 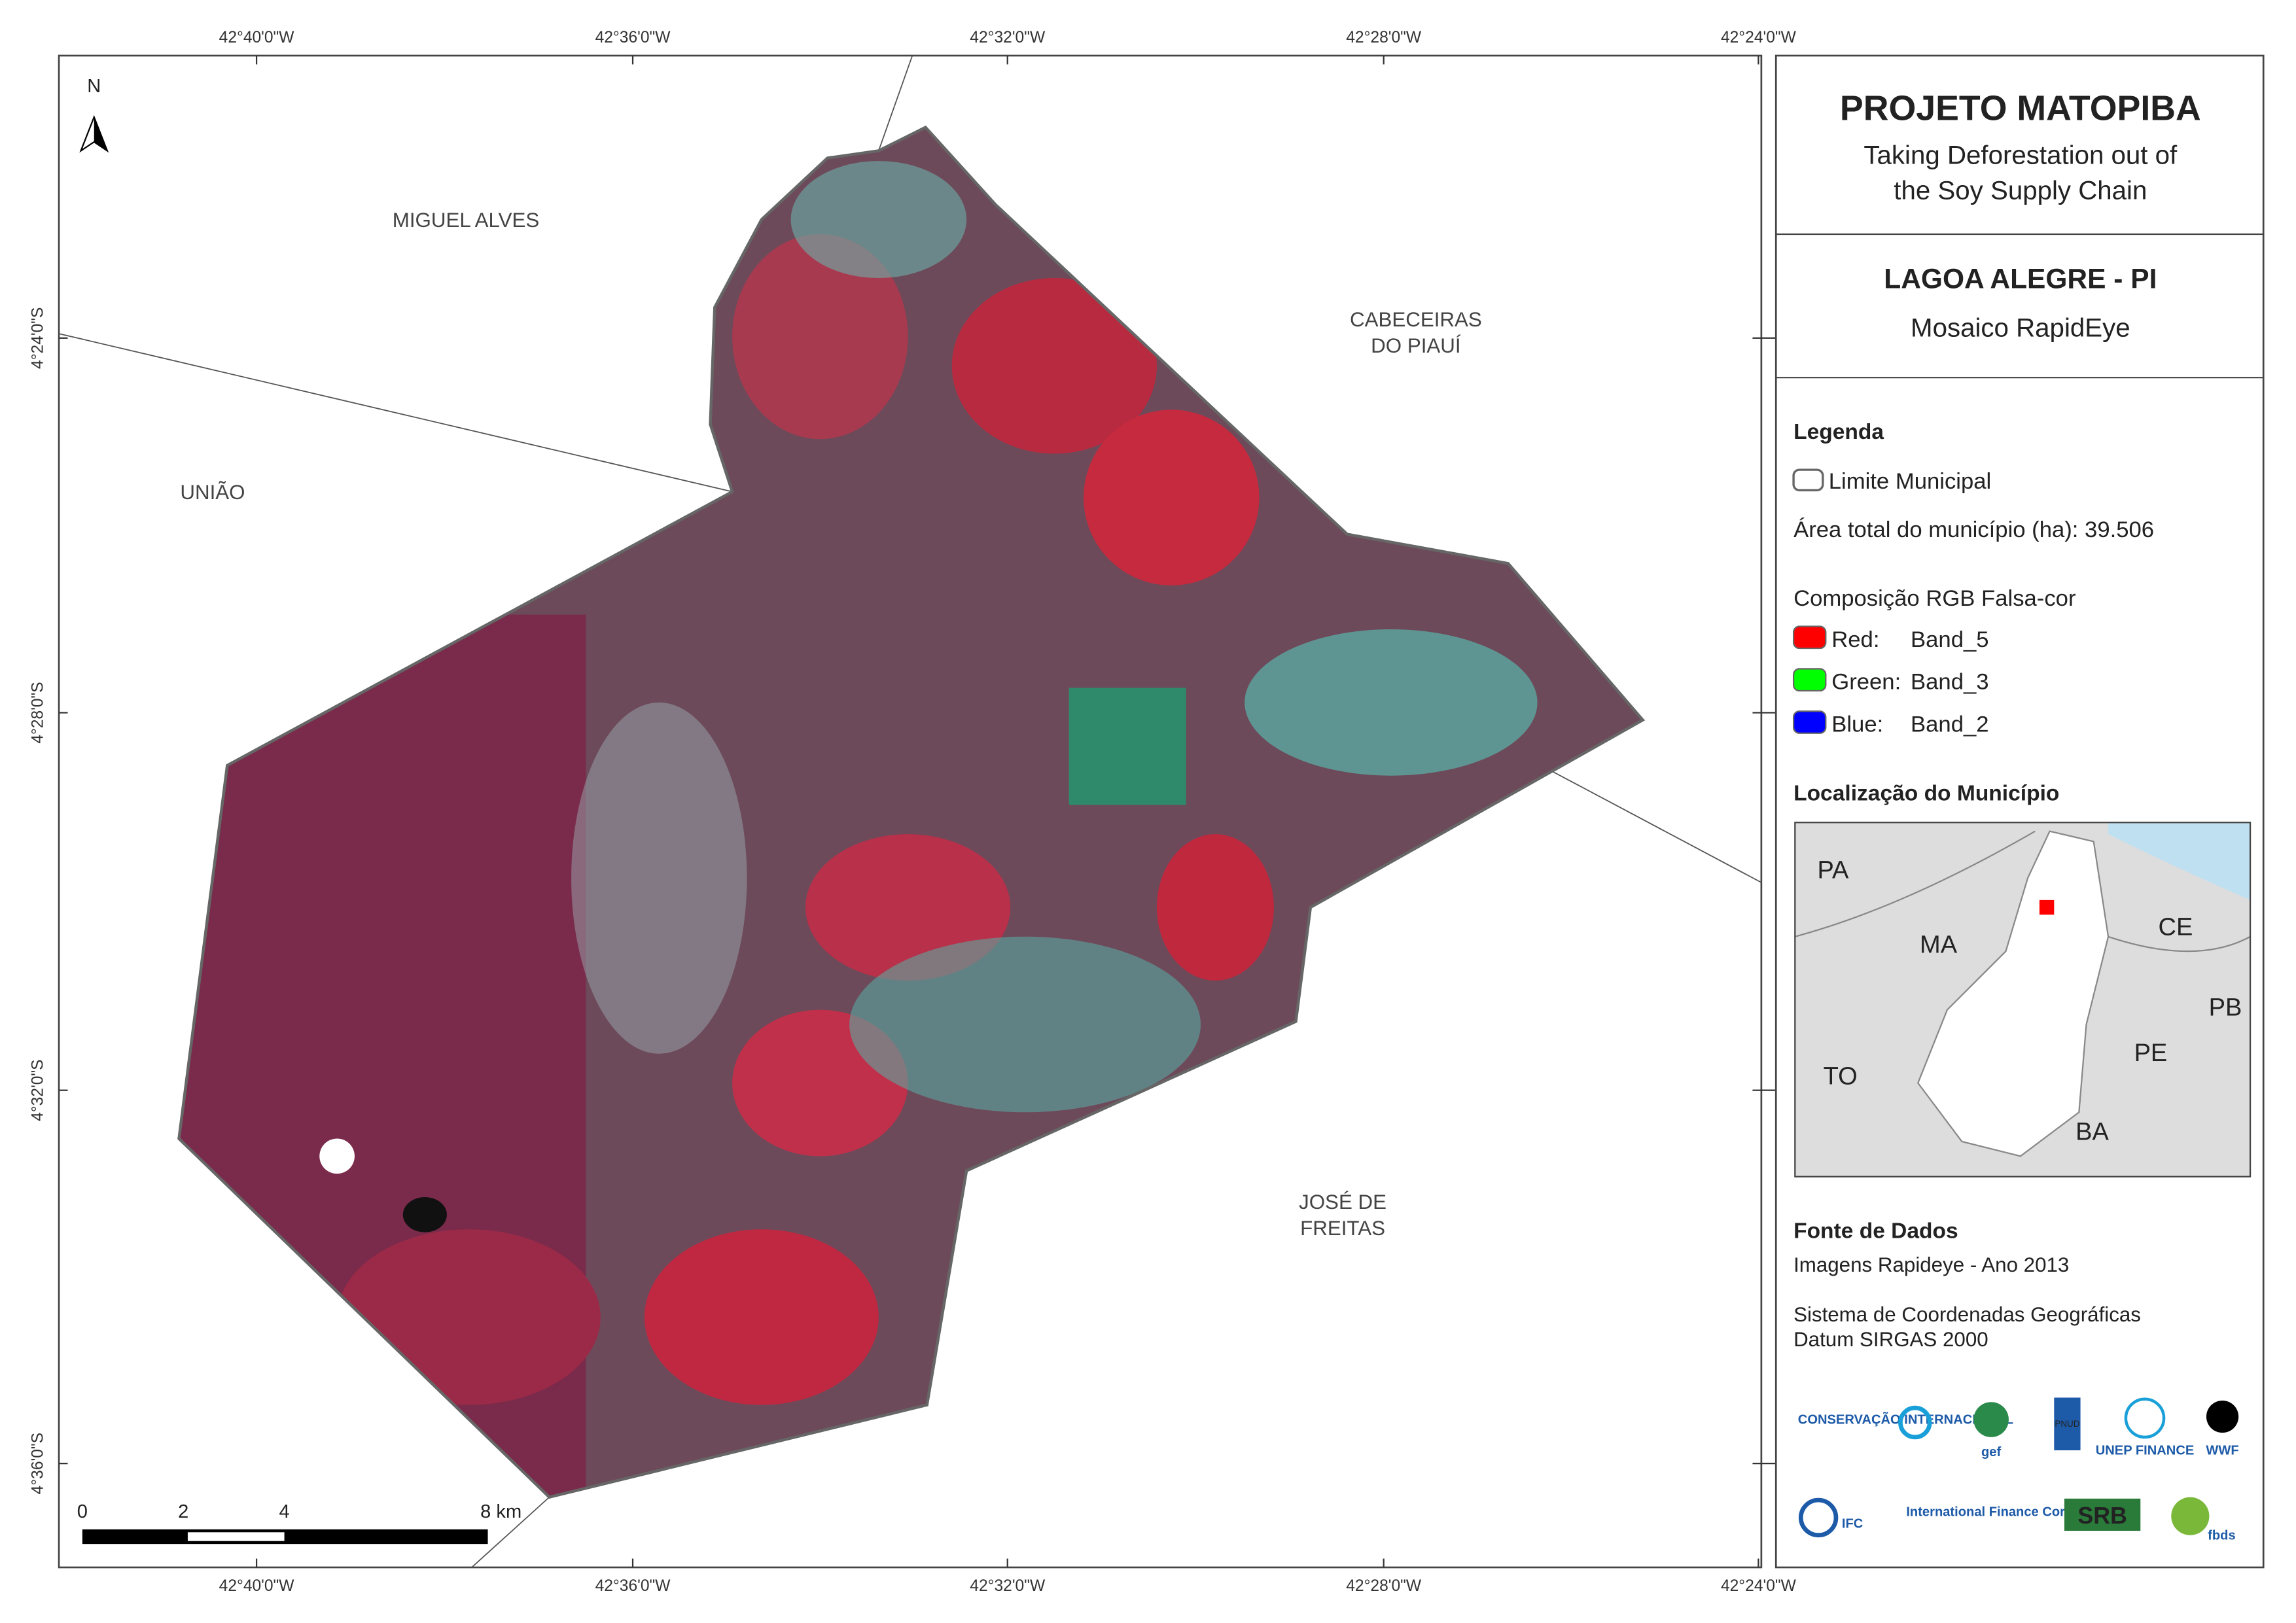 I want to click on source-title: Fonte de Dados, so click(x=1876, y=1231).